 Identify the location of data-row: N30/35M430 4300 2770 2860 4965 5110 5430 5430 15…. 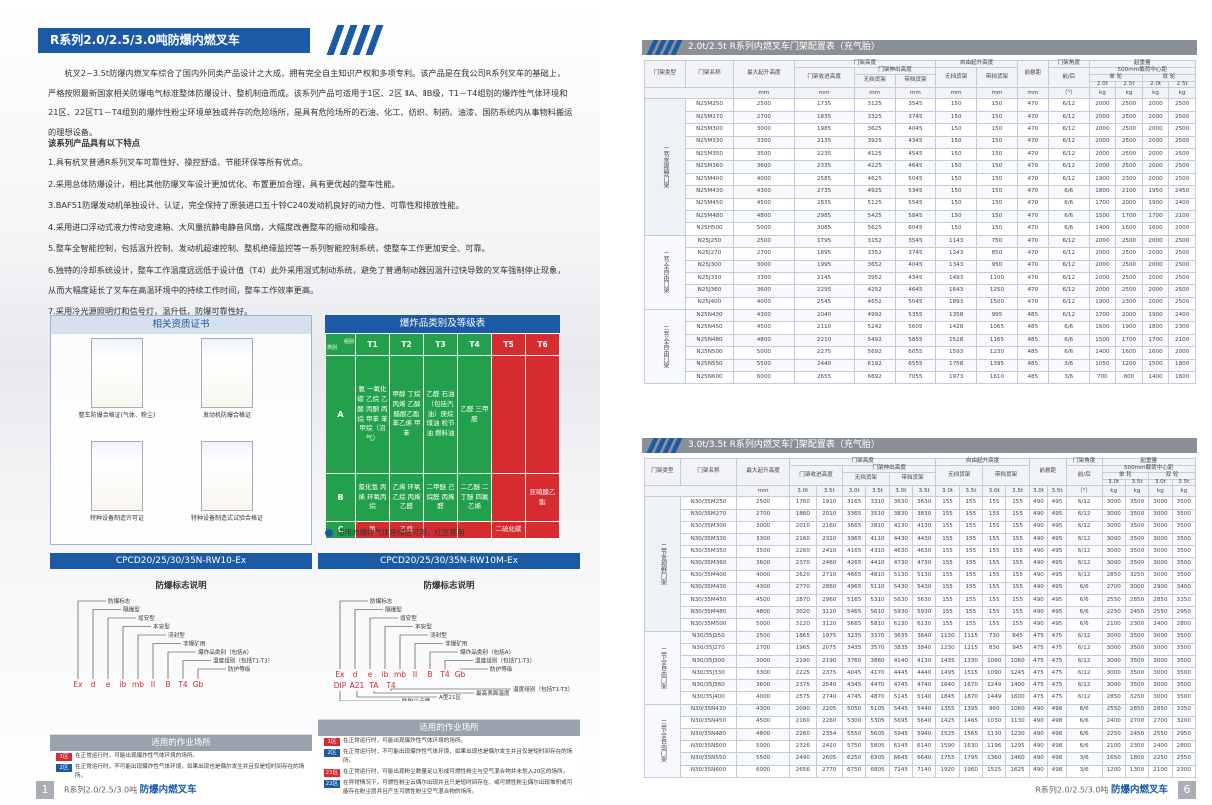
(921, 588).